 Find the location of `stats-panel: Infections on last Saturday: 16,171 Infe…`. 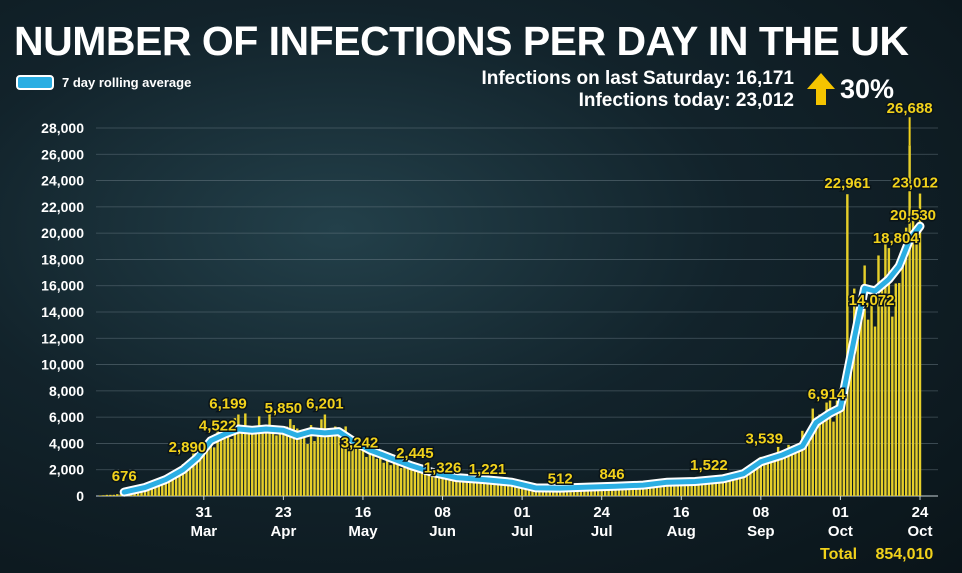

stats-panel: Infections on last Saturday: 16,171 Infe… is located at coordinates (637, 90).